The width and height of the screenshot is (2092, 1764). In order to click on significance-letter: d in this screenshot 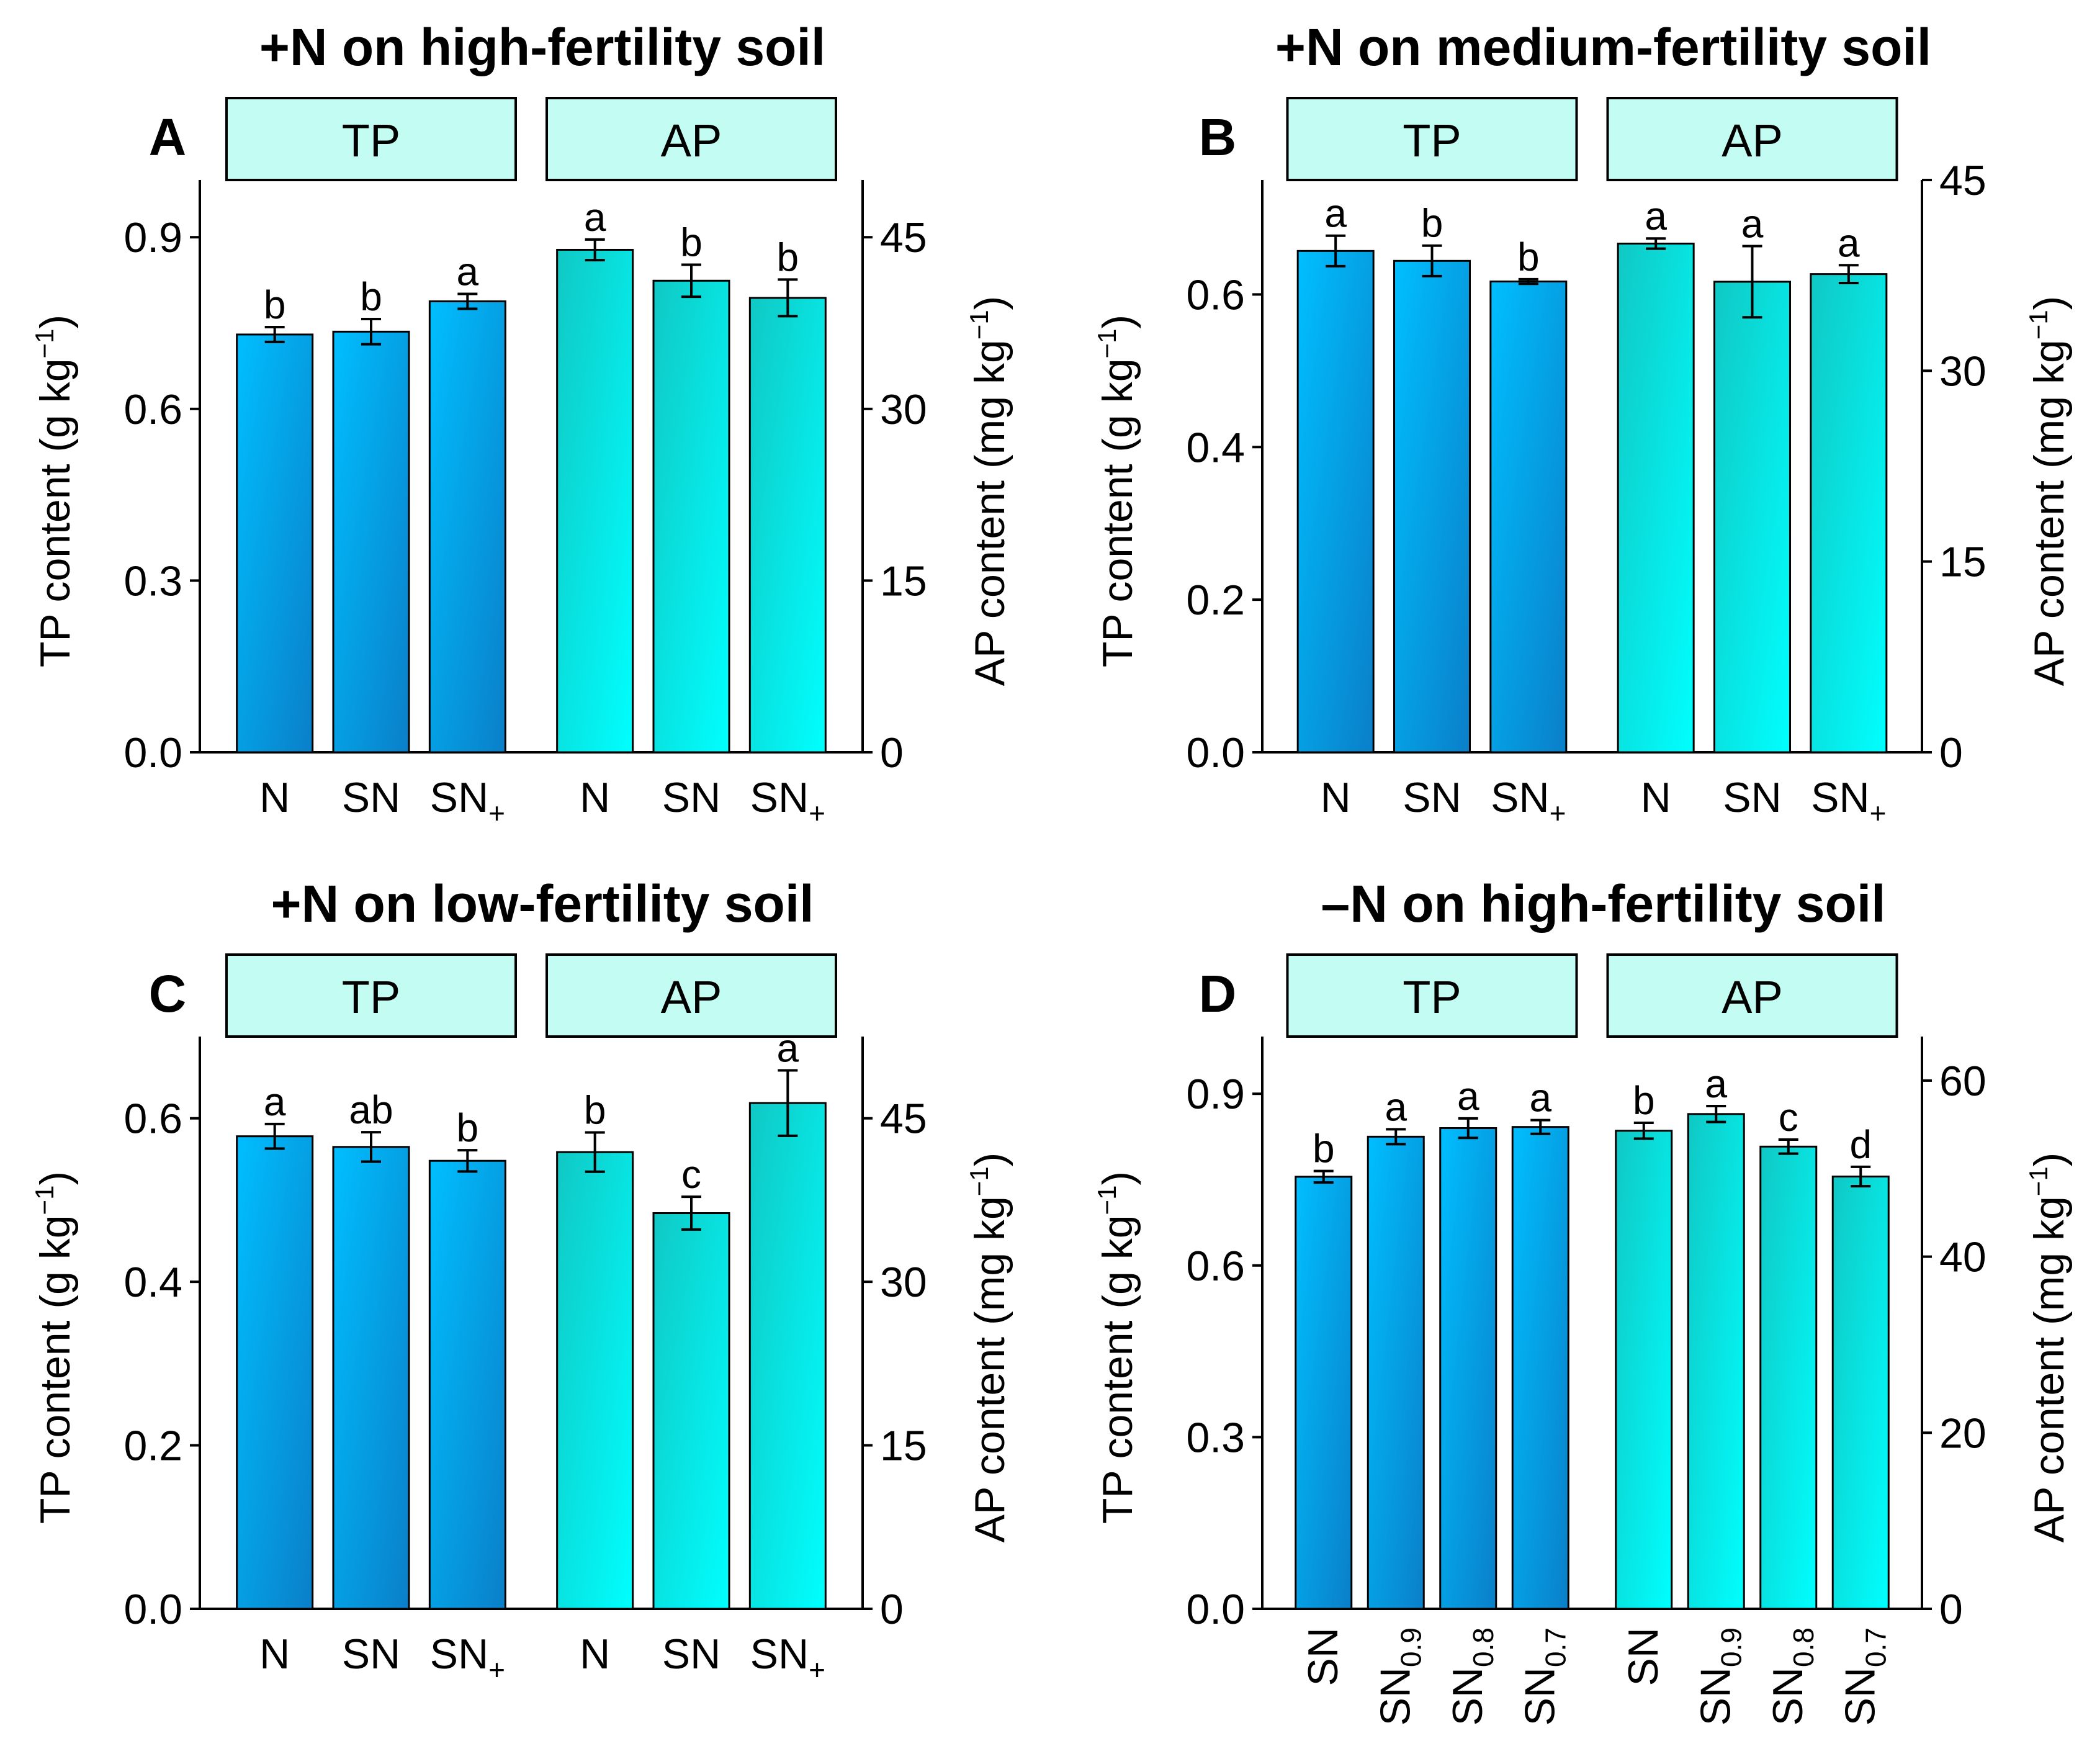, I will do `click(1860, 1144)`.